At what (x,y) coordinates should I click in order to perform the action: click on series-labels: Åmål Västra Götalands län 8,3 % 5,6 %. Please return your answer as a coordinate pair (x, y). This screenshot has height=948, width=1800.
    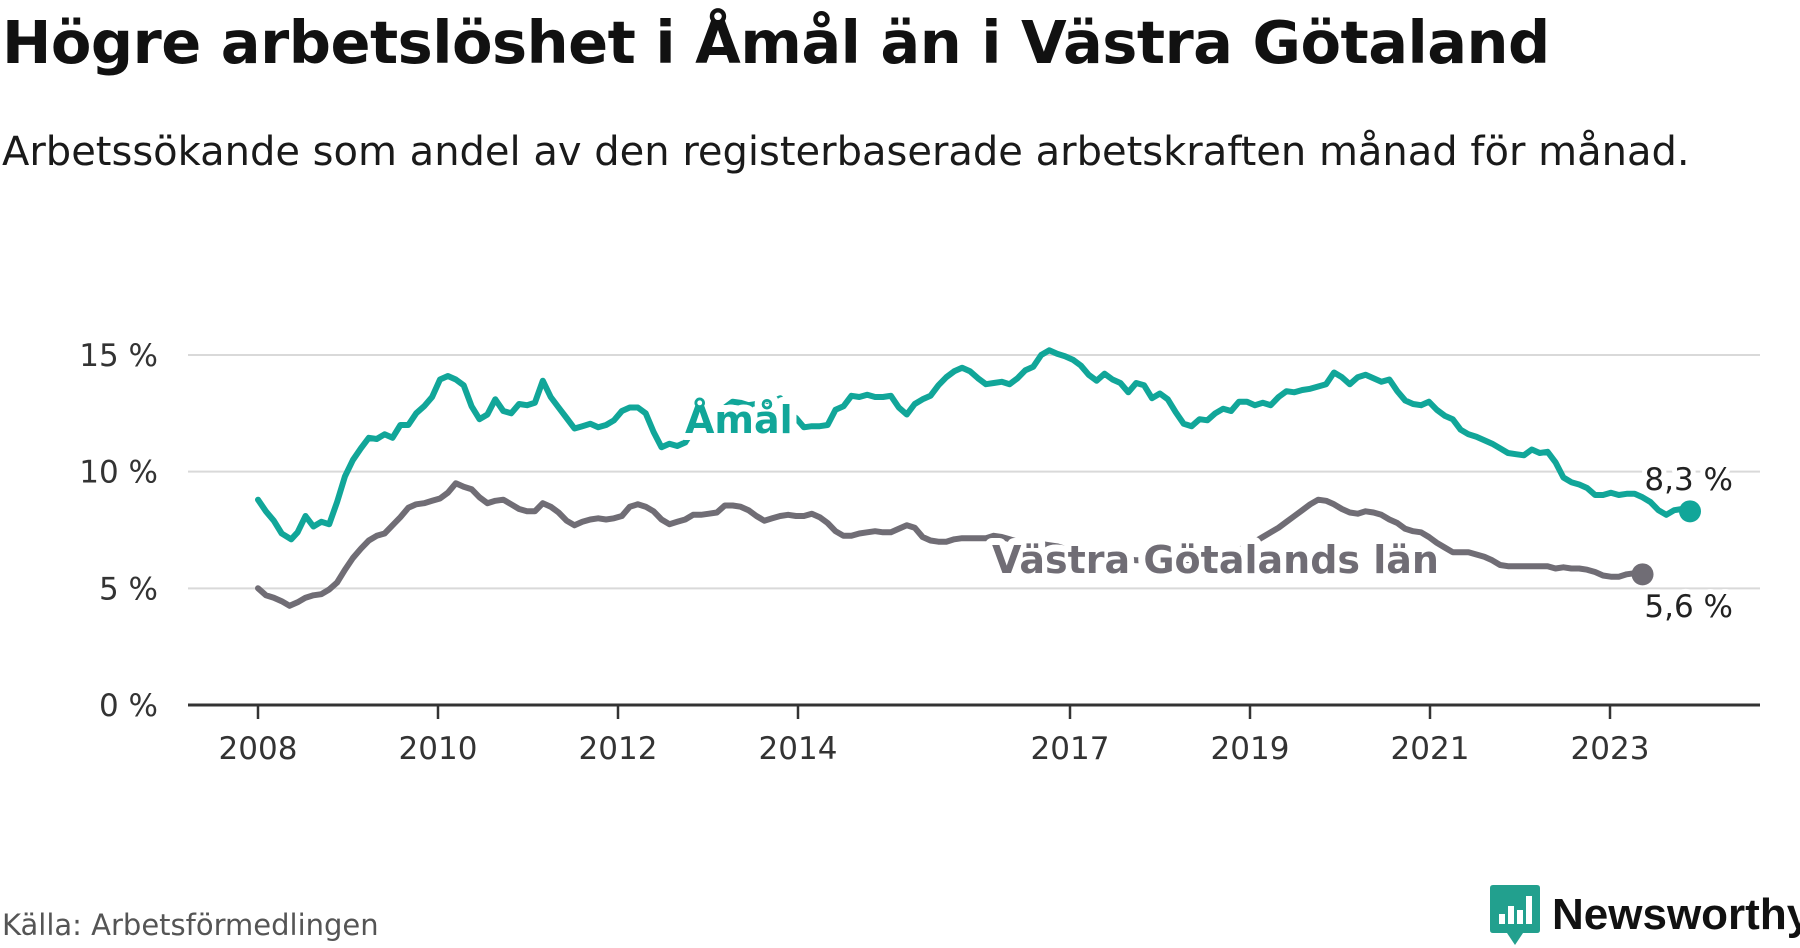
    Looking at the image, I should click on (1208, 510).